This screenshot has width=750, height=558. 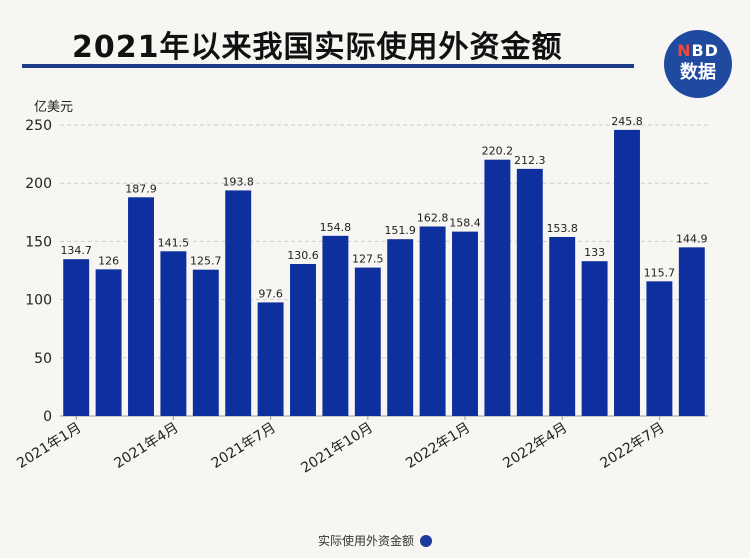 I want to click on y-tick-label: 150, so click(x=38, y=242).